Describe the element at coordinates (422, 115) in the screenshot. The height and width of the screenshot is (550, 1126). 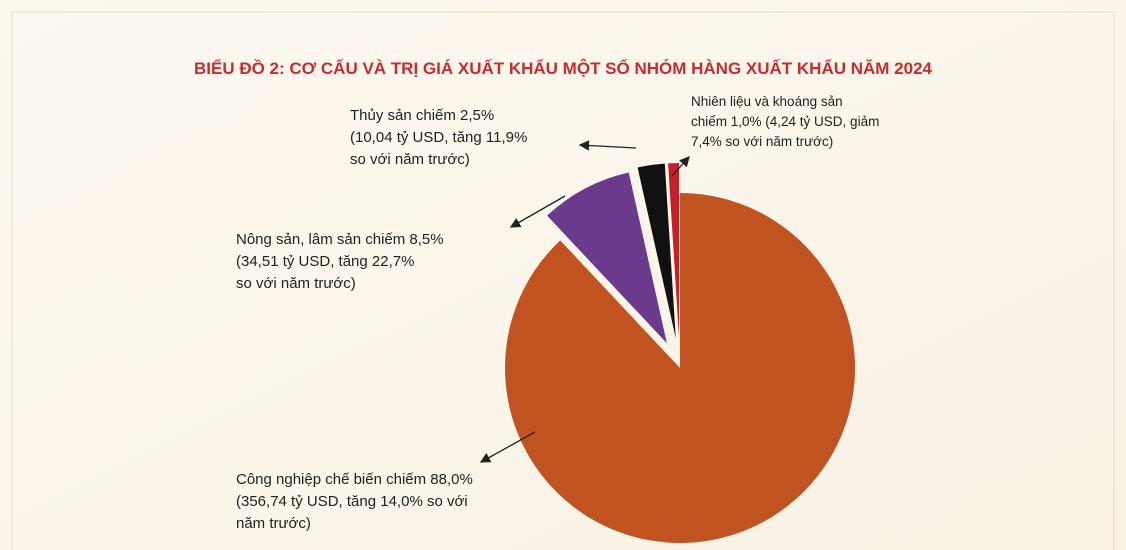
I see `slice-label: Thủy sản chiếm 2,5%` at that location.